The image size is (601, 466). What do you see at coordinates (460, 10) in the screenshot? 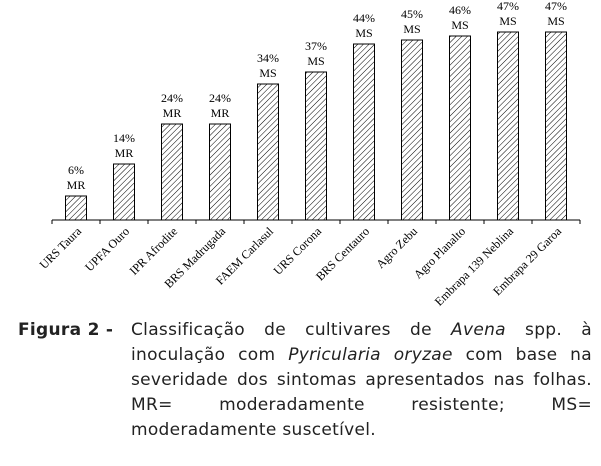
I see `value-label: 46%` at bounding box center [460, 10].